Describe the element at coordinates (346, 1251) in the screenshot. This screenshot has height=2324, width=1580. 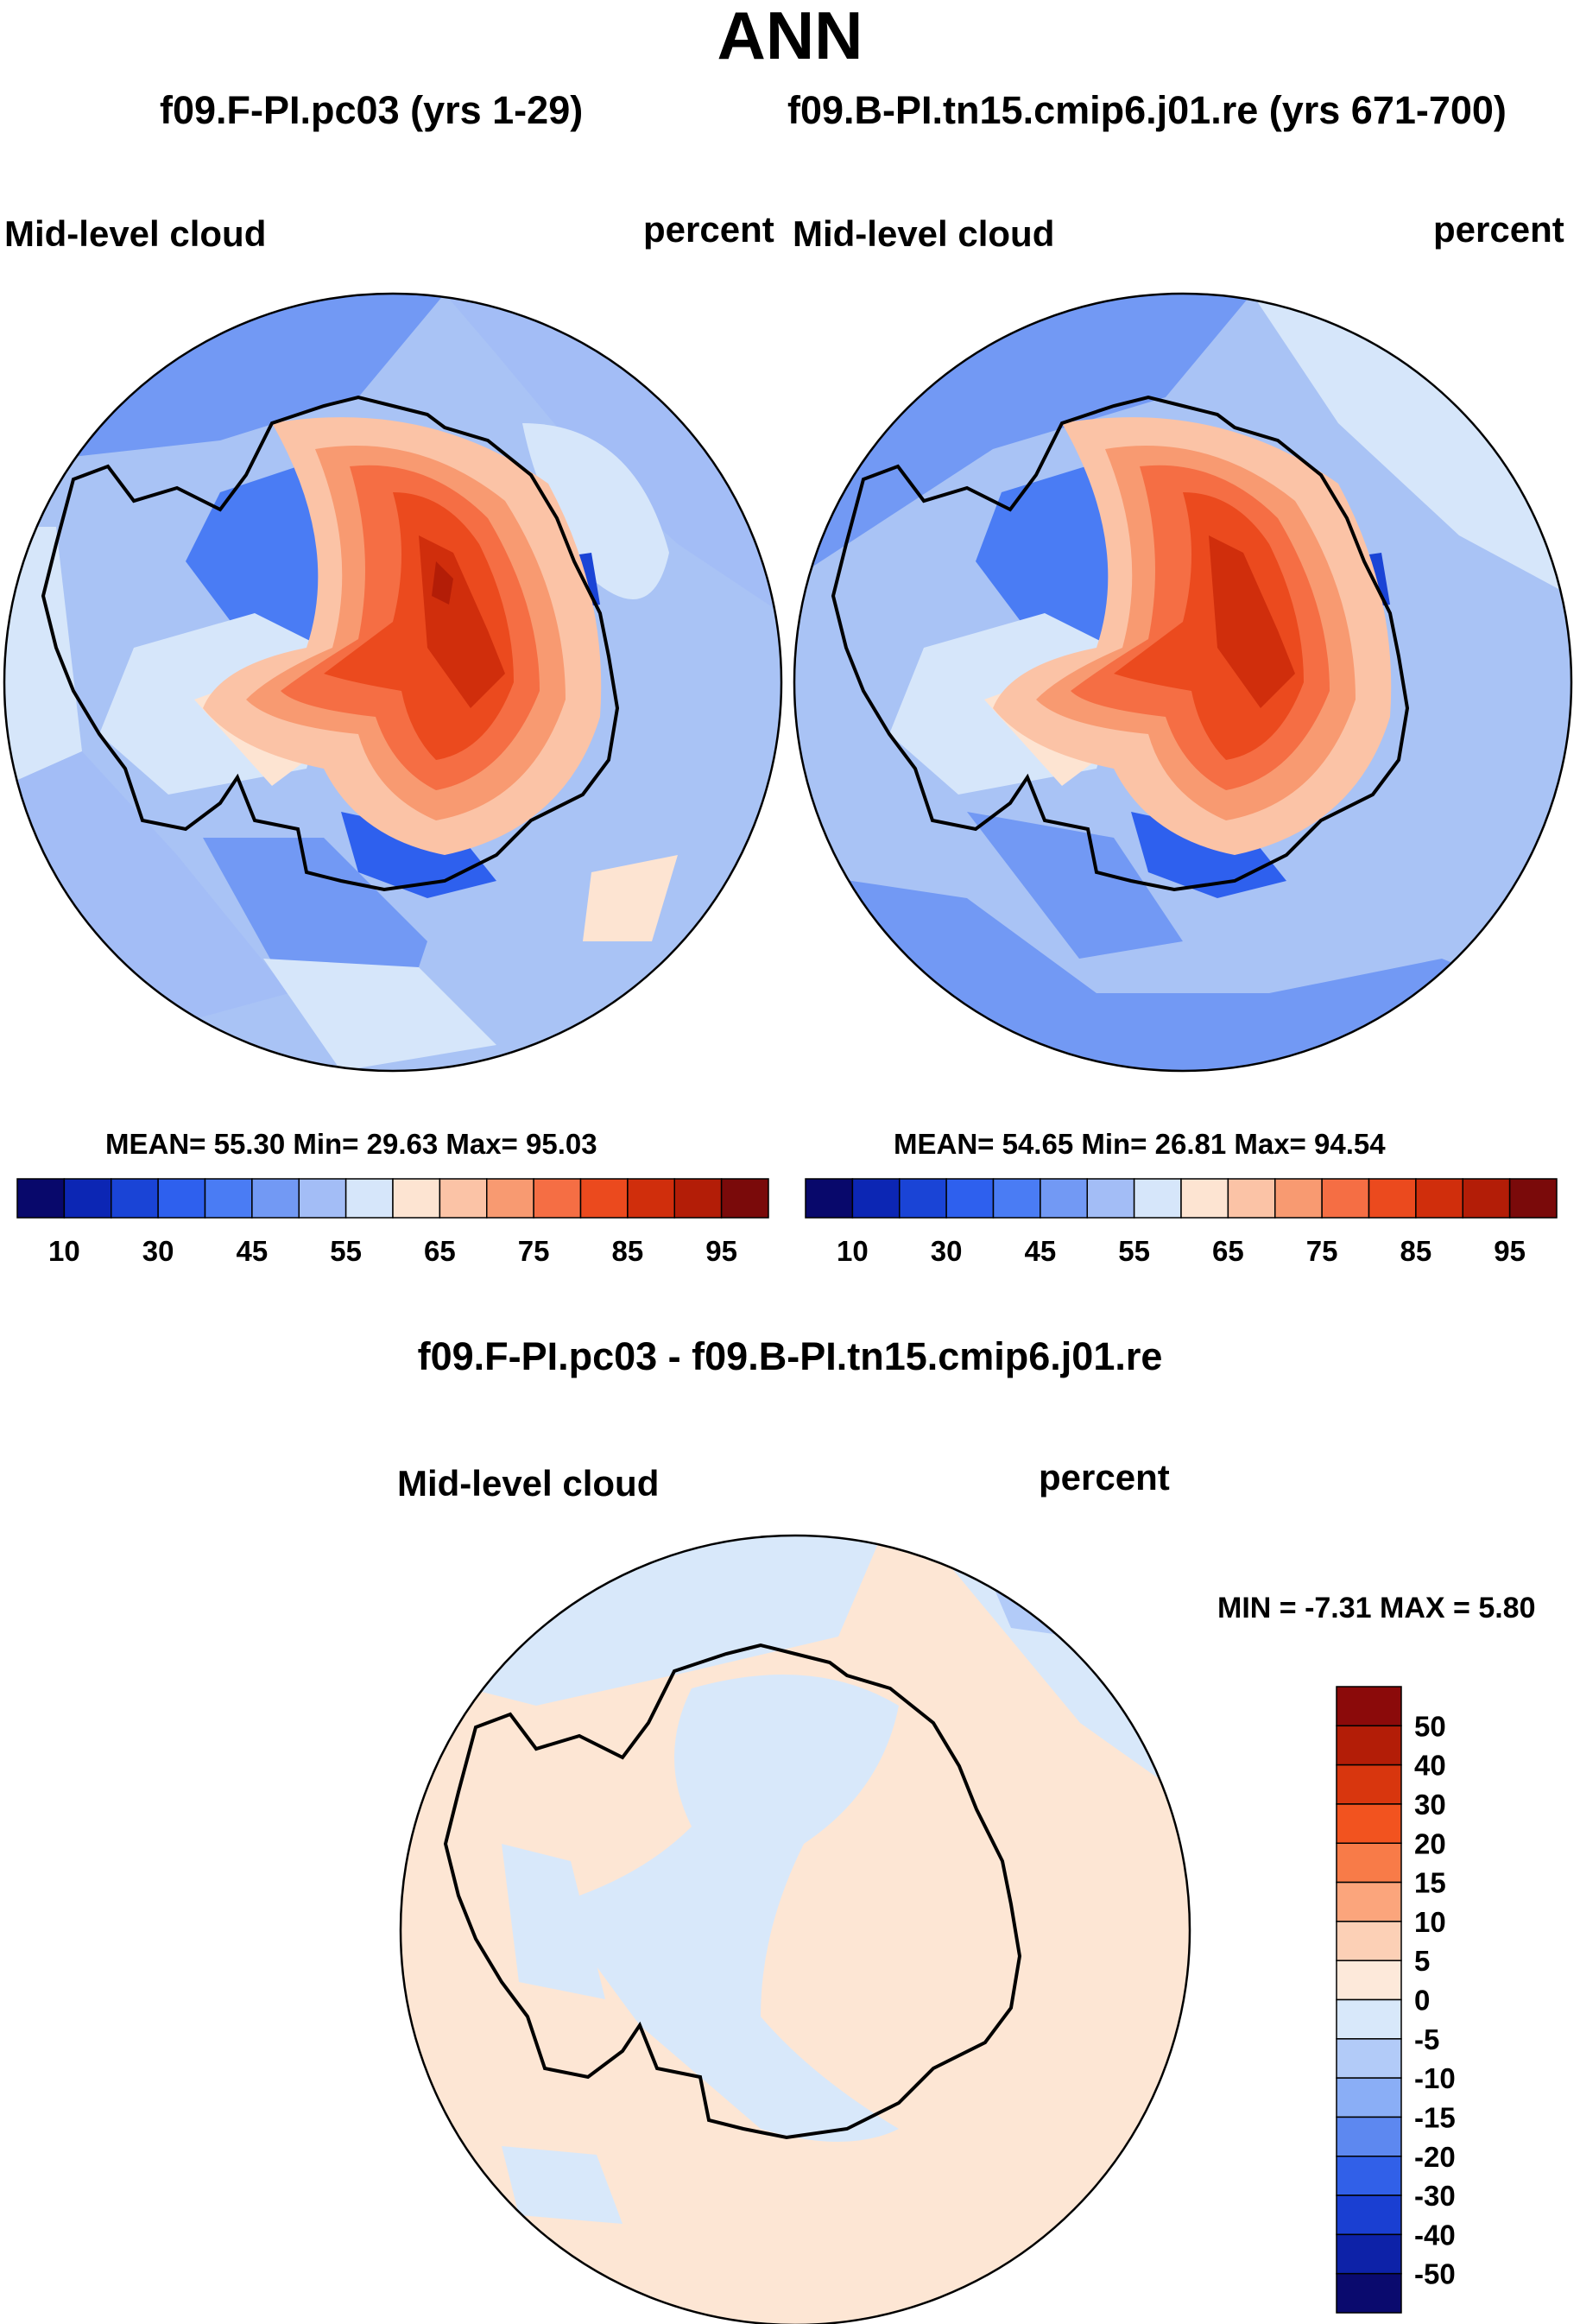
I see `panel1-colorbar-label: 55` at that location.